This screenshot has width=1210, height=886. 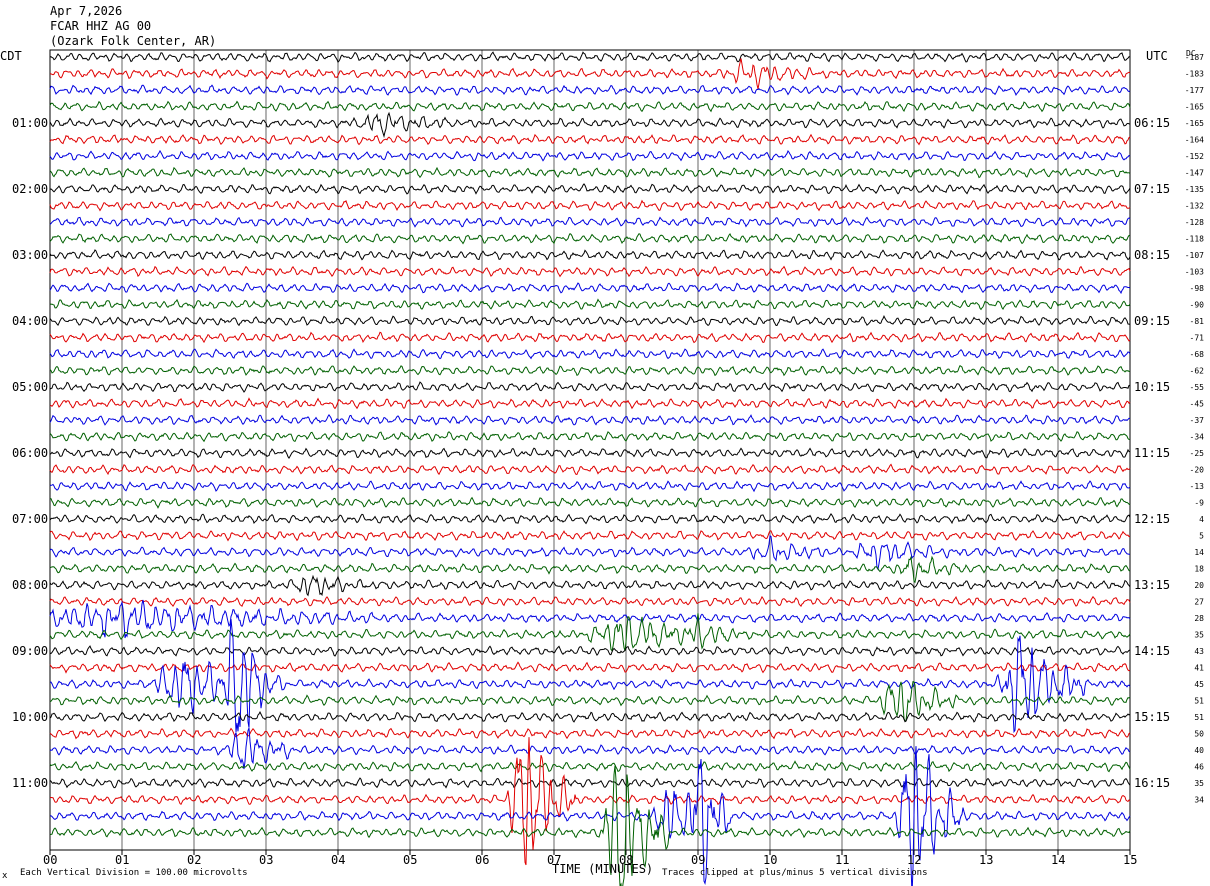 I want to click on right-hour-label: 09:15, so click(x=1152, y=321).